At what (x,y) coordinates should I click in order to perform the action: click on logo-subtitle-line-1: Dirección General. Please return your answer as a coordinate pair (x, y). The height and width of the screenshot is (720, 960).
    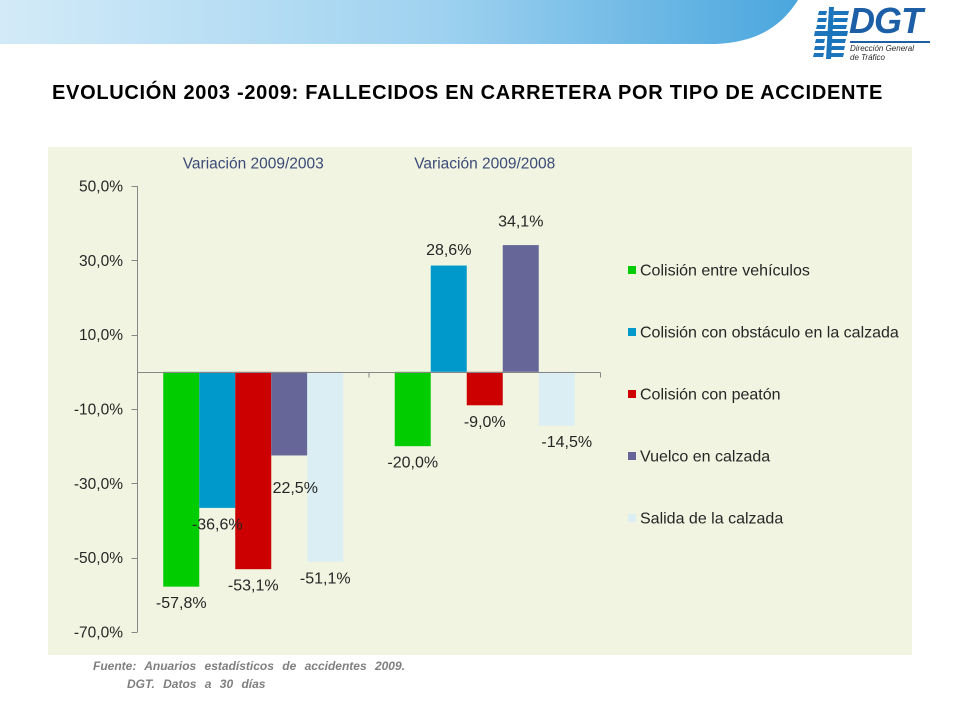
    Looking at the image, I should click on (882, 48).